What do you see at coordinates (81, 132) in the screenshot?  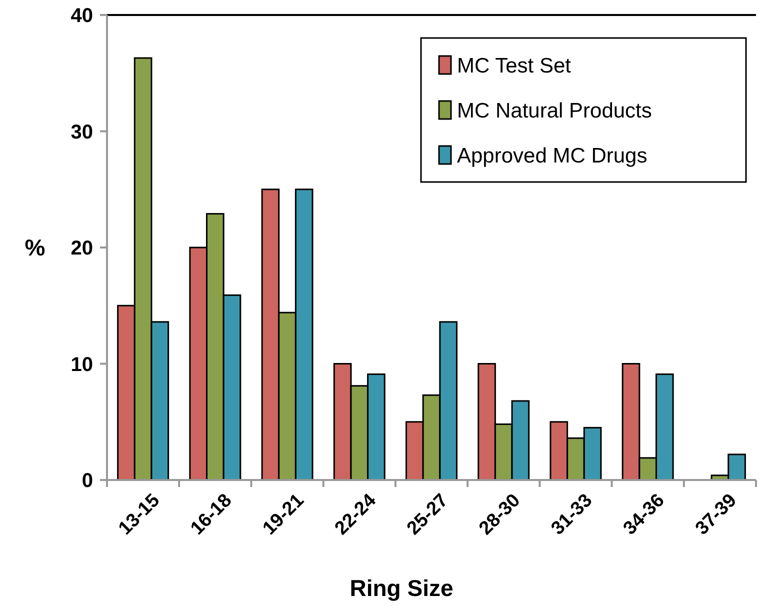 I see `y-tick-label: 30` at bounding box center [81, 132].